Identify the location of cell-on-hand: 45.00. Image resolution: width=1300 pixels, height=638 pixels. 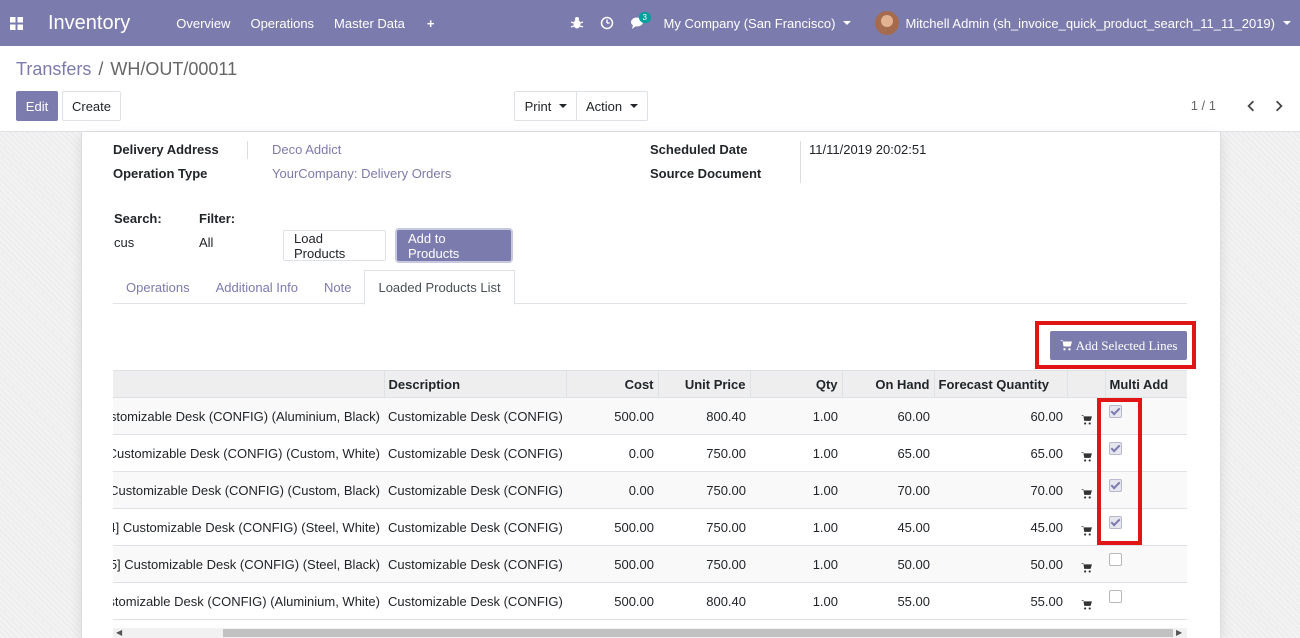
(888, 527).